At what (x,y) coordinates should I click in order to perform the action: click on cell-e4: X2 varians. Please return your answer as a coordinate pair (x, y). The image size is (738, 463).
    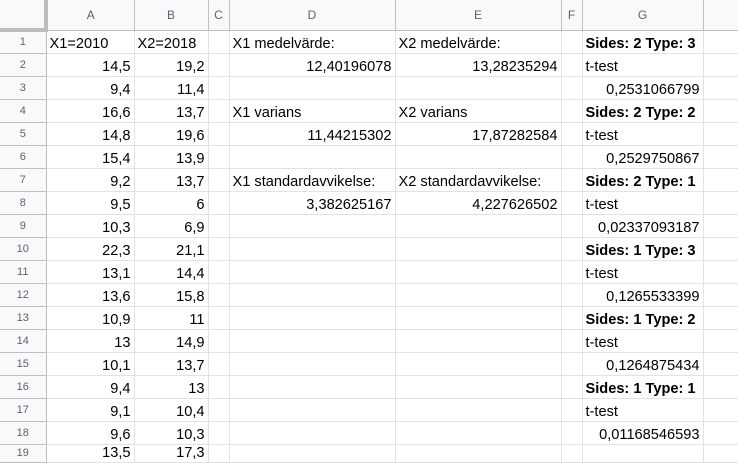
    Looking at the image, I should click on (478, 111).